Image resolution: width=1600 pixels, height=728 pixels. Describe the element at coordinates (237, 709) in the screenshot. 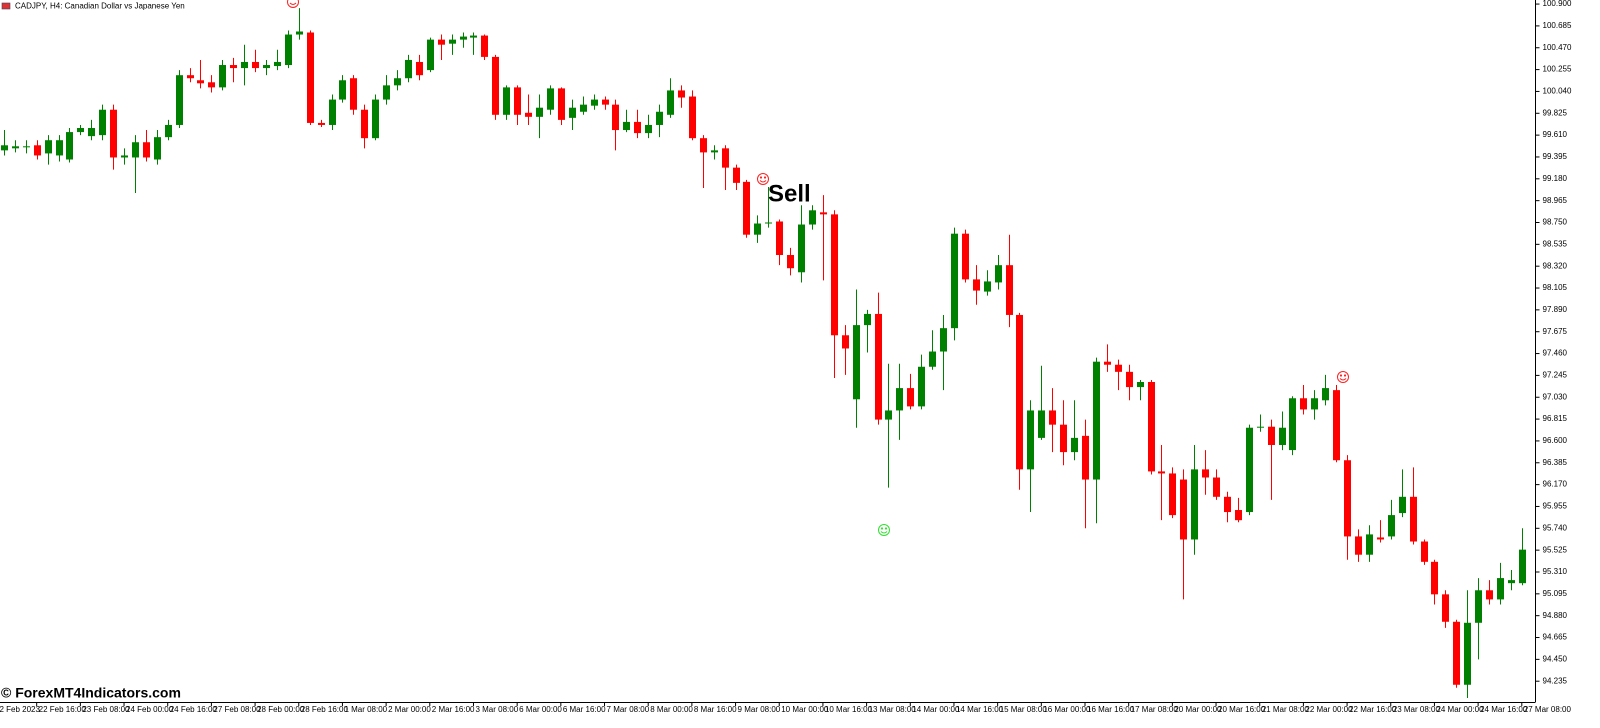

I see `x-tick-label: 27 Feb 08:00` at that location.